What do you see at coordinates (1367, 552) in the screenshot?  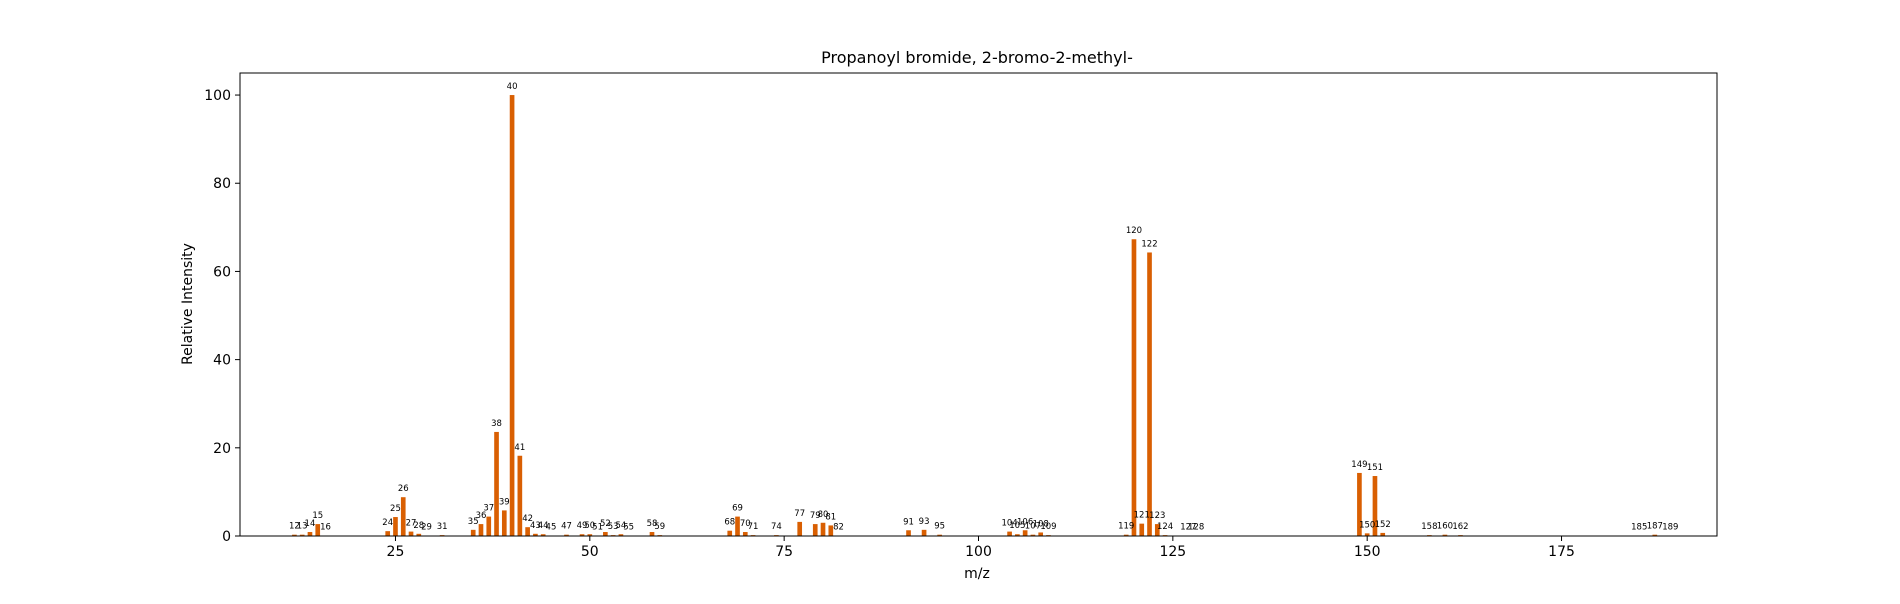 I see `x-tick-label-150: 150` at bounding box center [1367, 552].